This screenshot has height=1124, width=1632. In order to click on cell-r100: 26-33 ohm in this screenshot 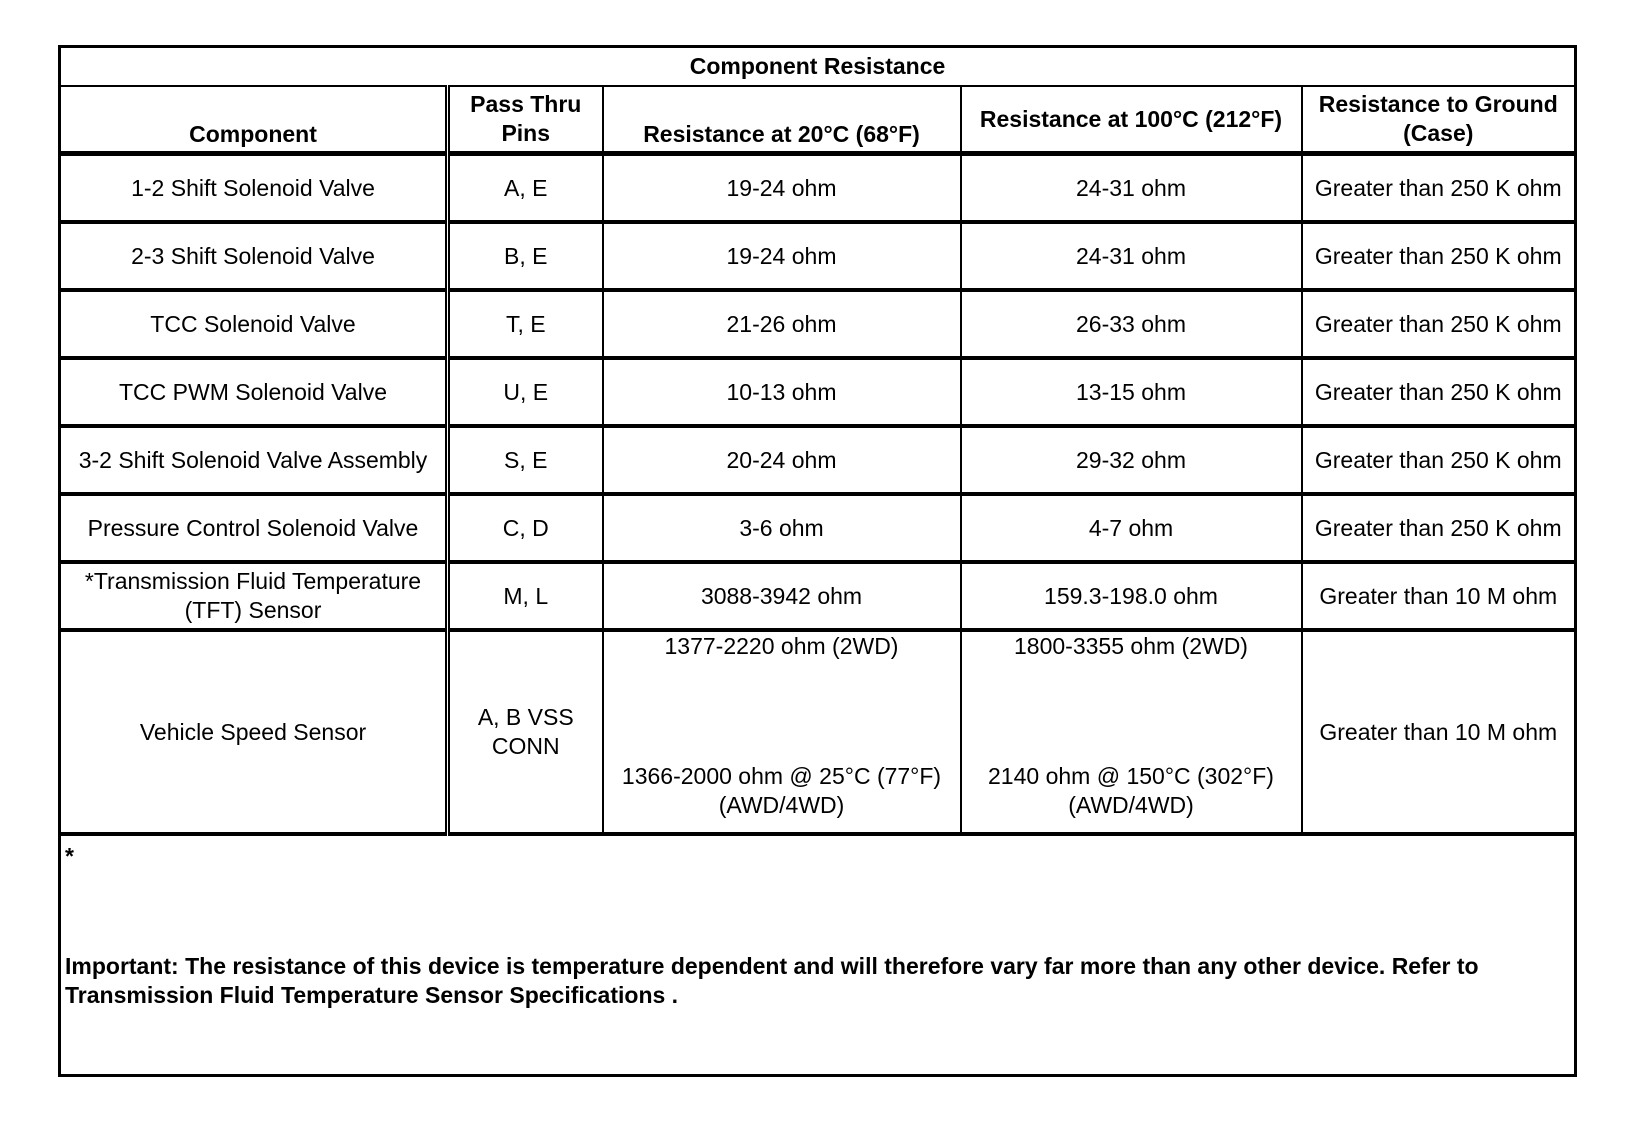, I will do `click(1131, 324)`.